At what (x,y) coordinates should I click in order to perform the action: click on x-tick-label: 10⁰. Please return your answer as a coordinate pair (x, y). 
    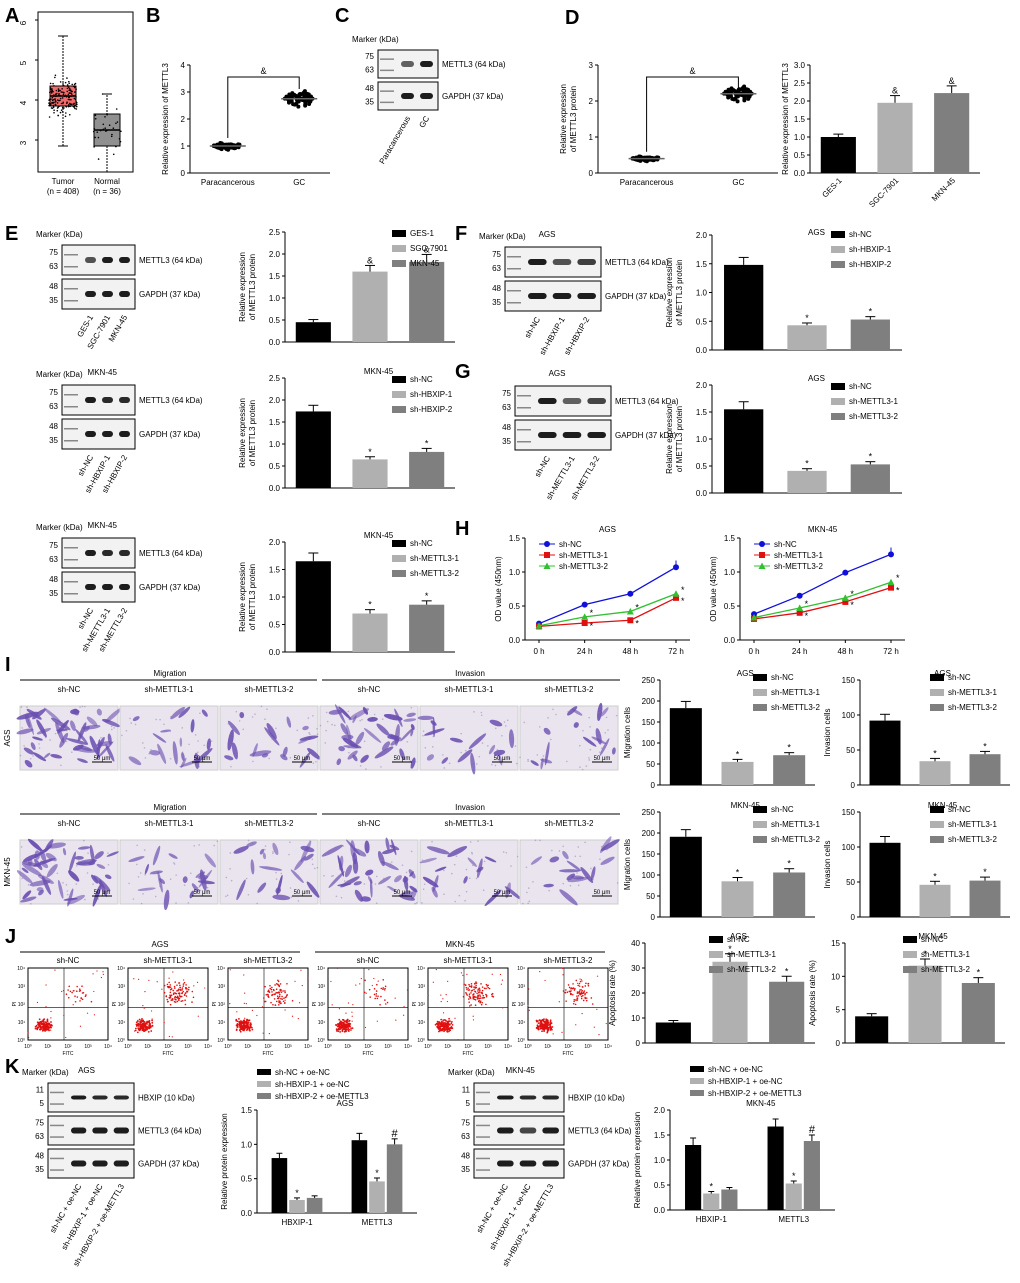
    Looking at the image, I should click on (428, 1047).